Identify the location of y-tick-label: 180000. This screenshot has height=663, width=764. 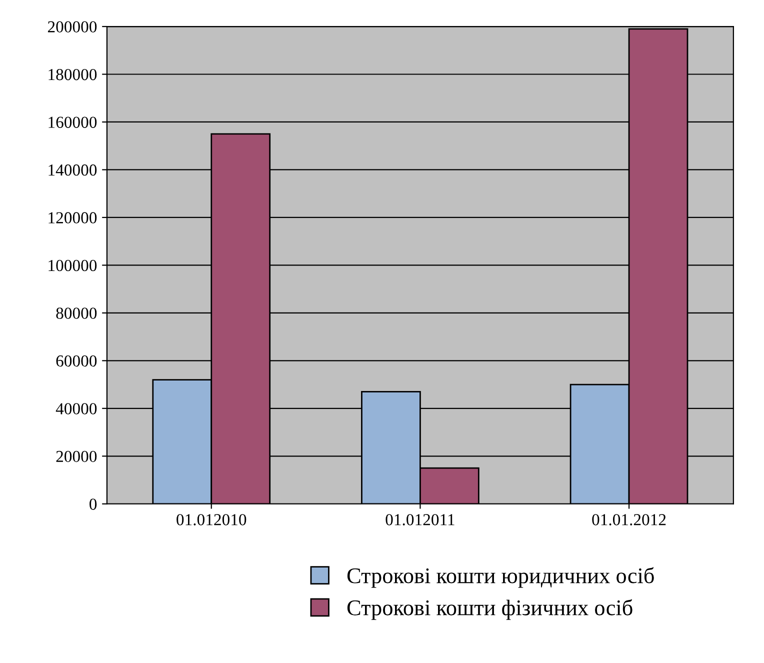
(72, 74).